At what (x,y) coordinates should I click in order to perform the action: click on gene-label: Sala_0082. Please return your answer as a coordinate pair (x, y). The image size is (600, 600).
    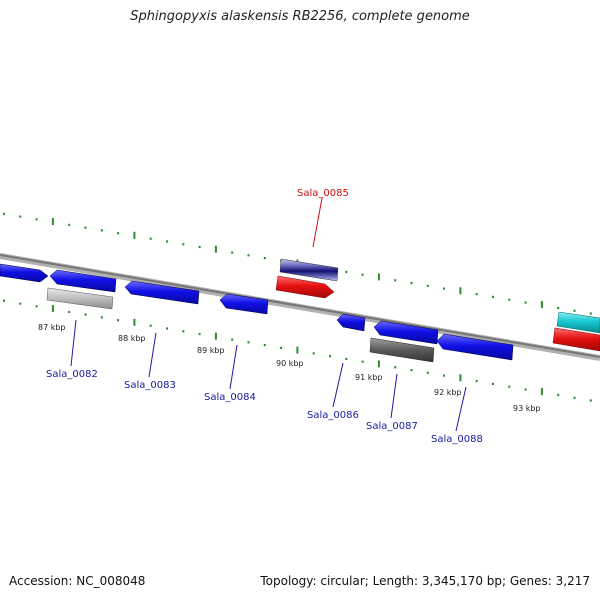
    Looking at the image, I should click on (72, 374).